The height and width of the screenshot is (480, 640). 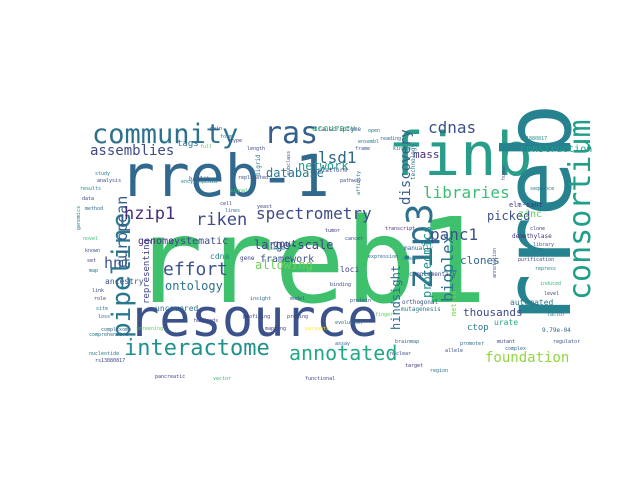 What do you see at coordinates (317, 329) in the screenshot?
I see `word-variants: variants` at bounding box center [317, 329].